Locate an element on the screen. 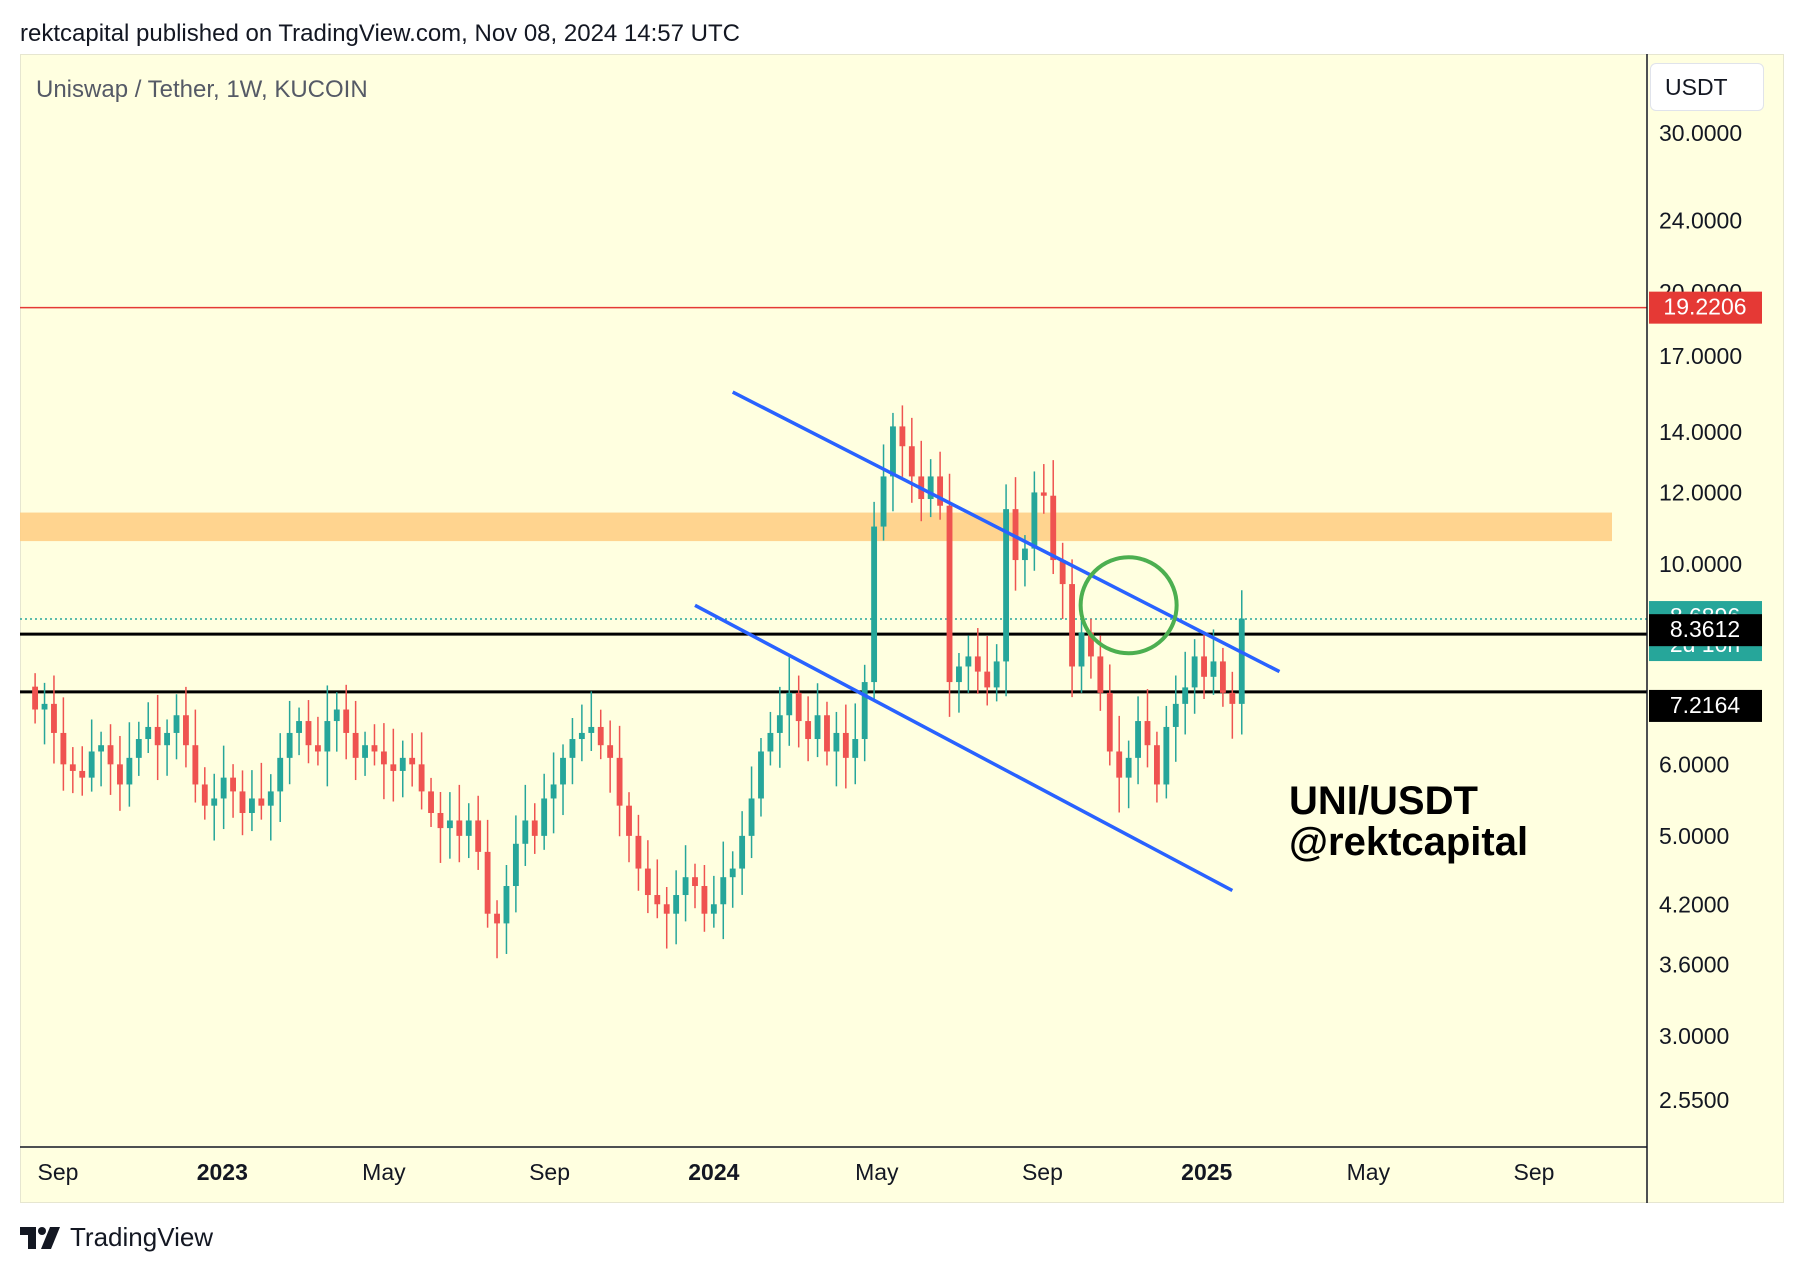 The width and height of the screenshot is (1794, 1266). y-tick-label-10: 3.6000 is located at coordinates (1694, 965).